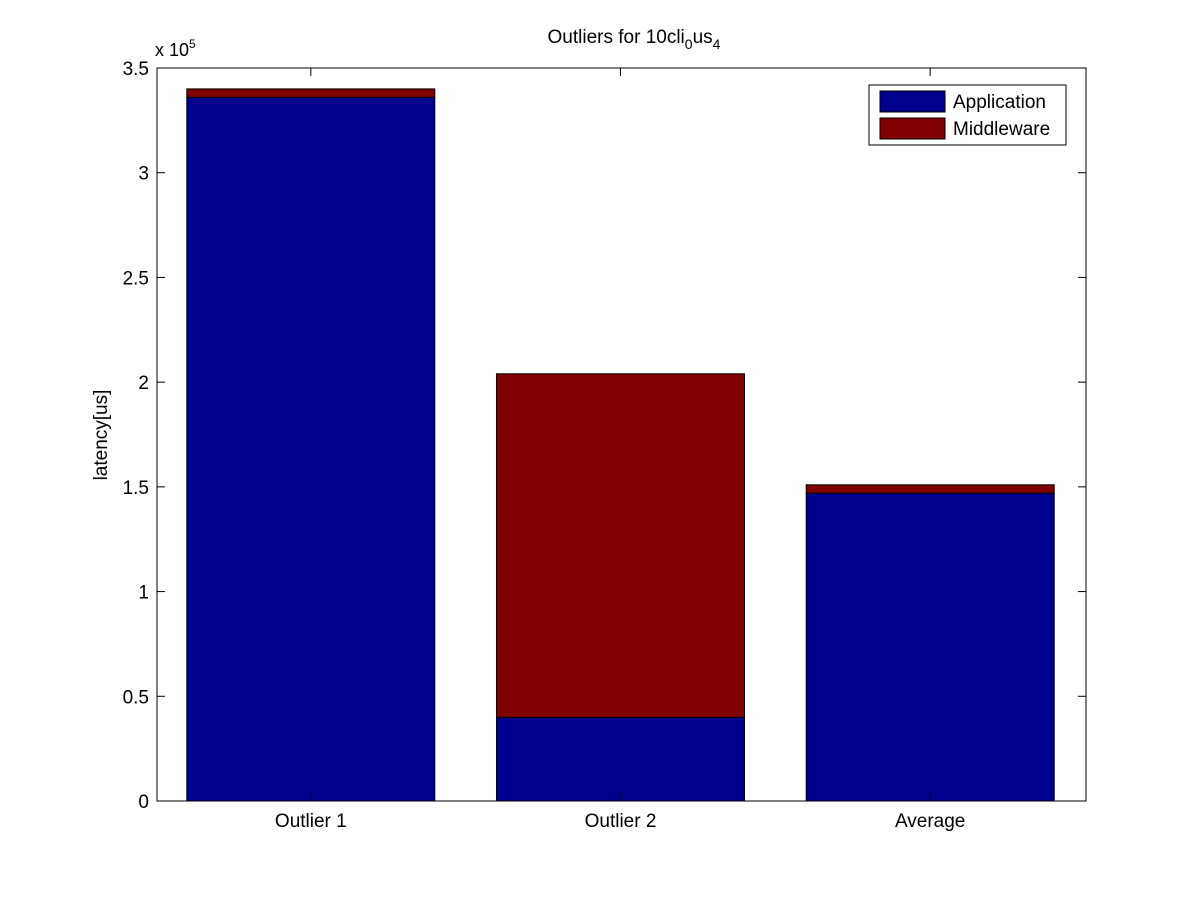 The height and width of the screenshot is (900, 1200). I want to click on y-tick-label: 2.5, so click(136, 278).